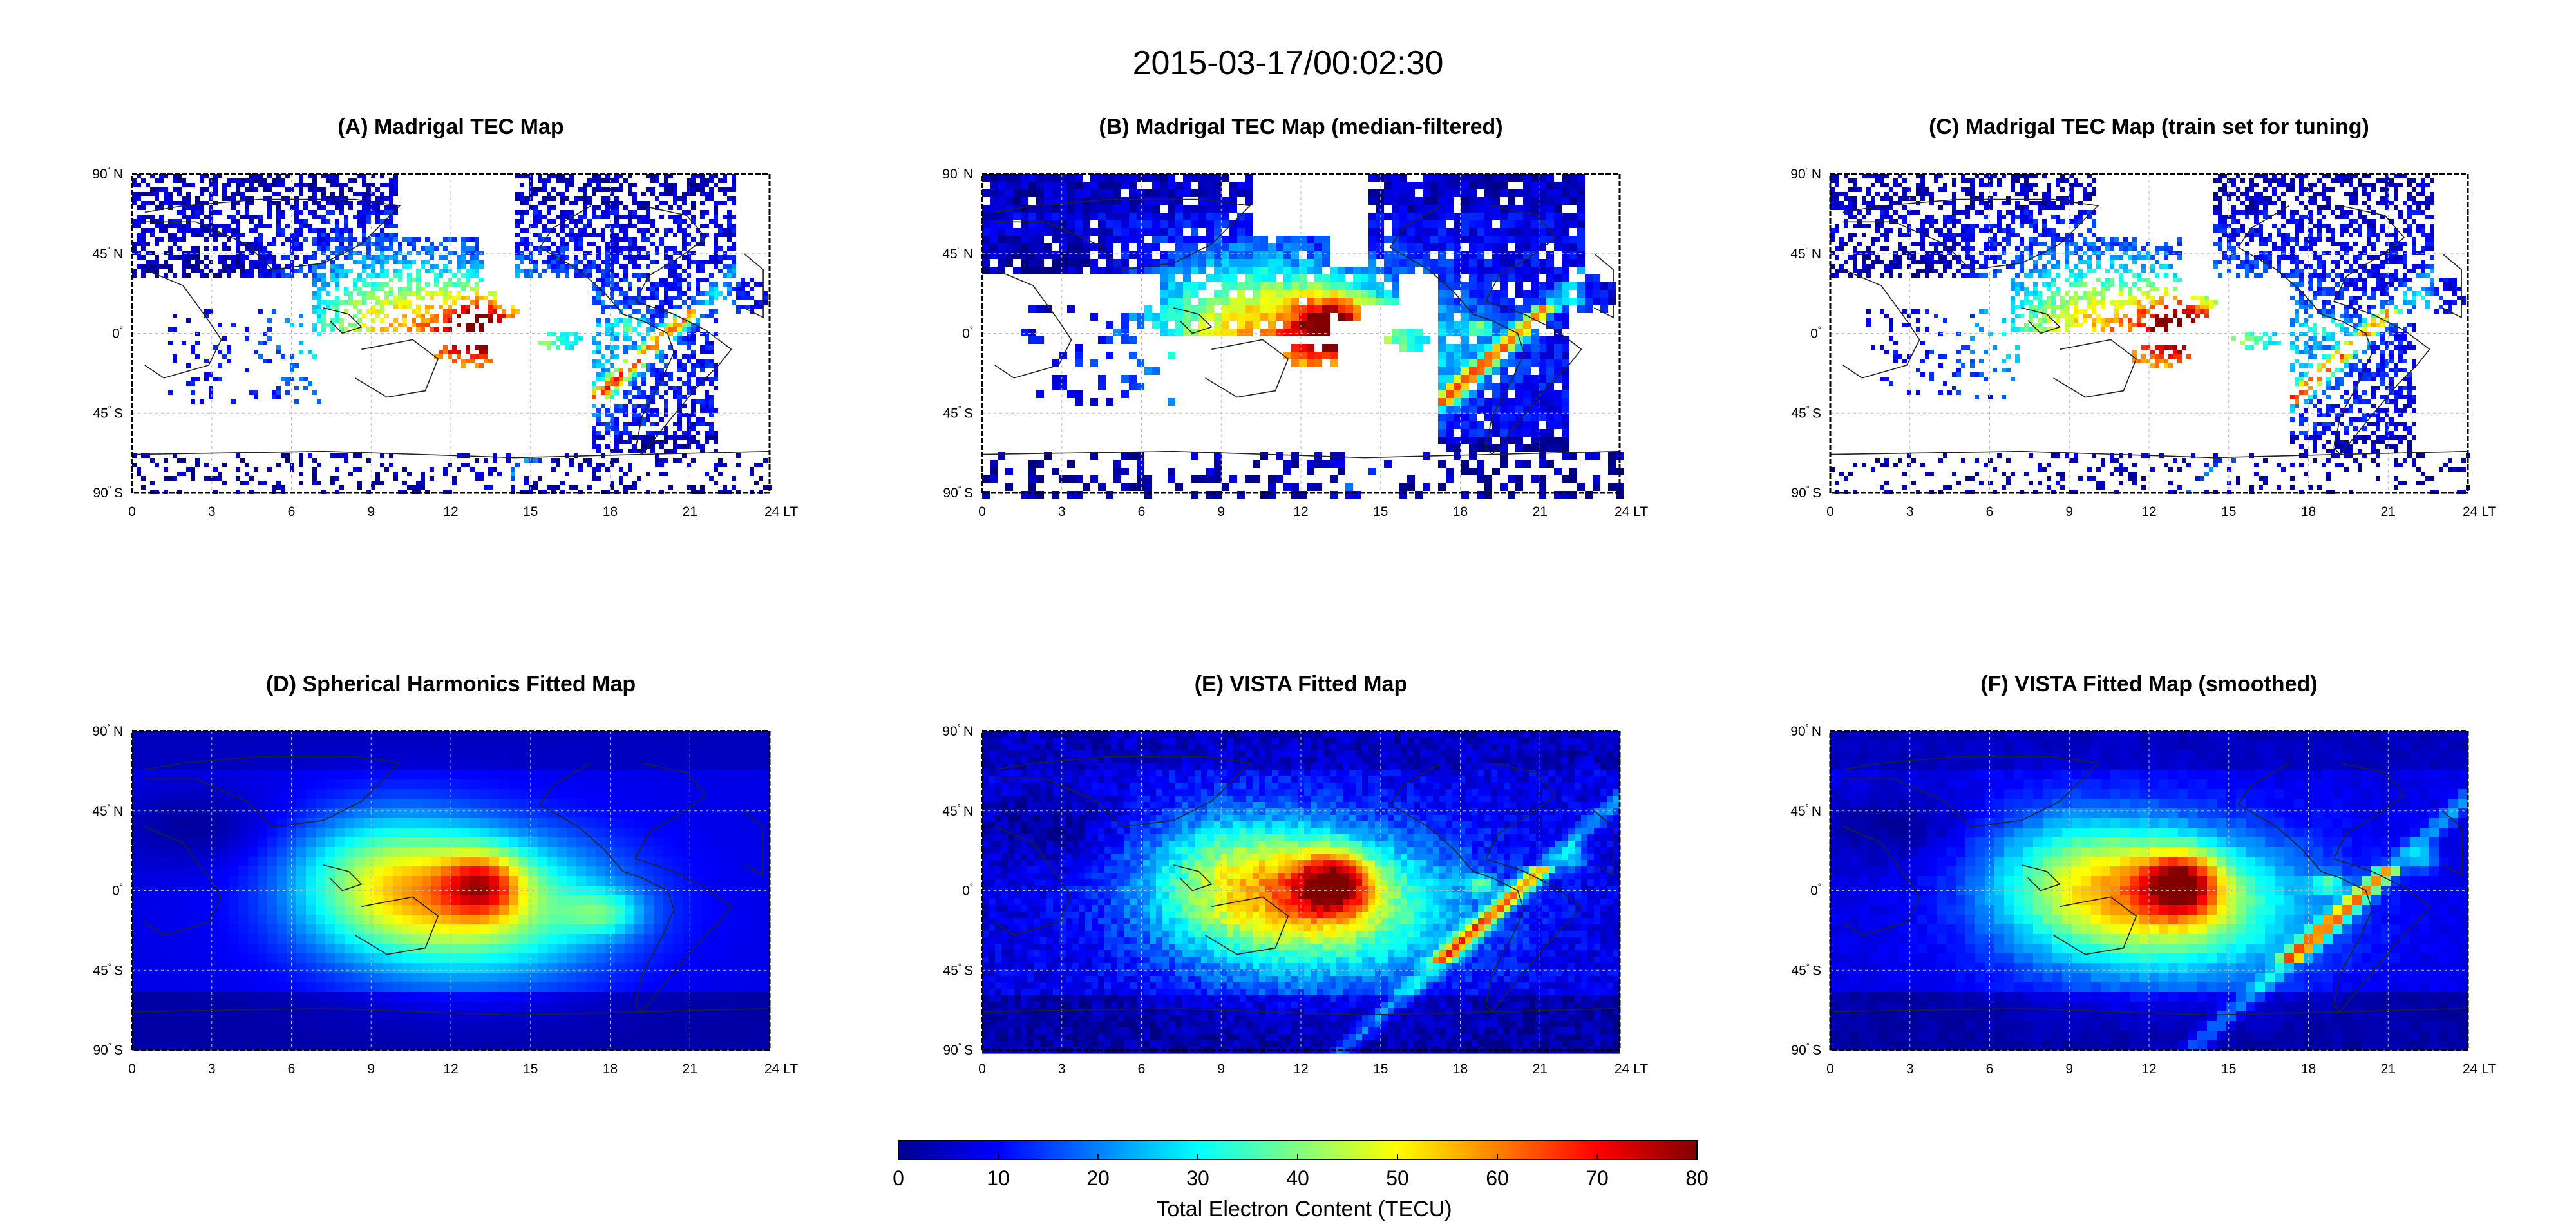  Describe the element at coordinates (2138, 684) in the screenshot. I see `panel-title-f: (F) VISTA Fitted Map (smoothed)` at that location.